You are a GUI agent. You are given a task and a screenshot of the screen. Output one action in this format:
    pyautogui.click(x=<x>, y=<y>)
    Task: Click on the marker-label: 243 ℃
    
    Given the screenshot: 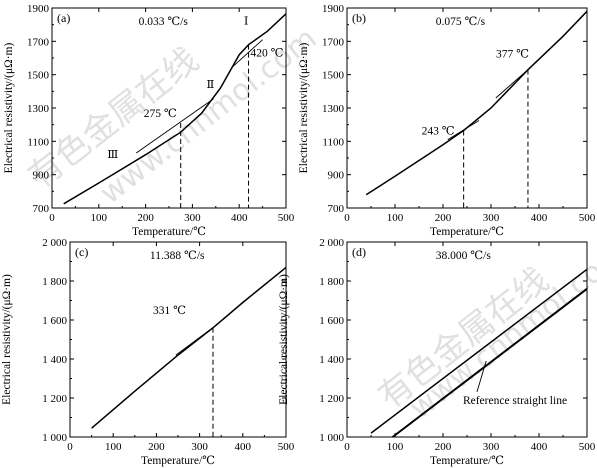 What is the action you would take?
    pyautogui.click(x=438, y=132)
    